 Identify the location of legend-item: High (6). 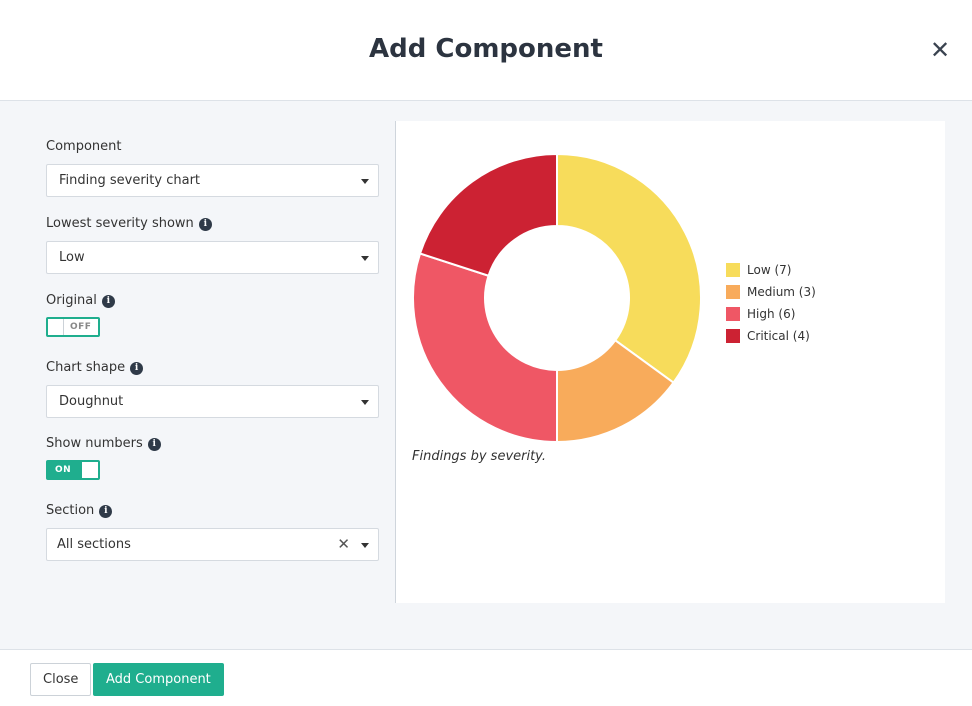
(771, 314).